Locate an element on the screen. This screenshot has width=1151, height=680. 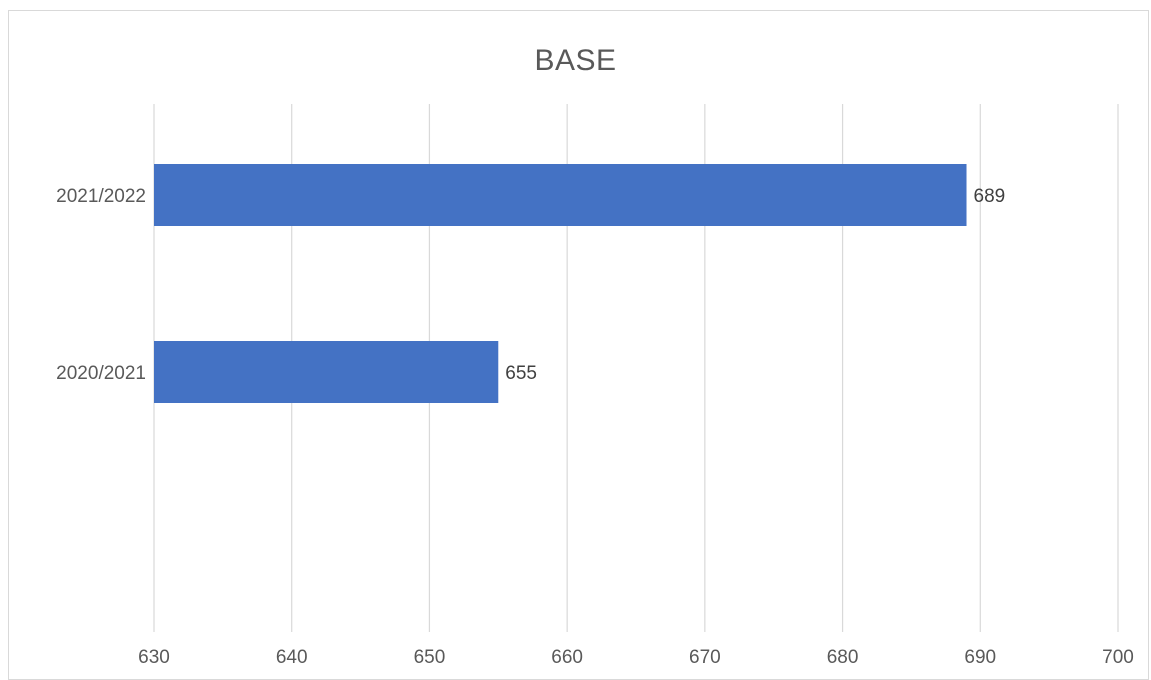
data-label: 655 is located at coordinates (521, 373).